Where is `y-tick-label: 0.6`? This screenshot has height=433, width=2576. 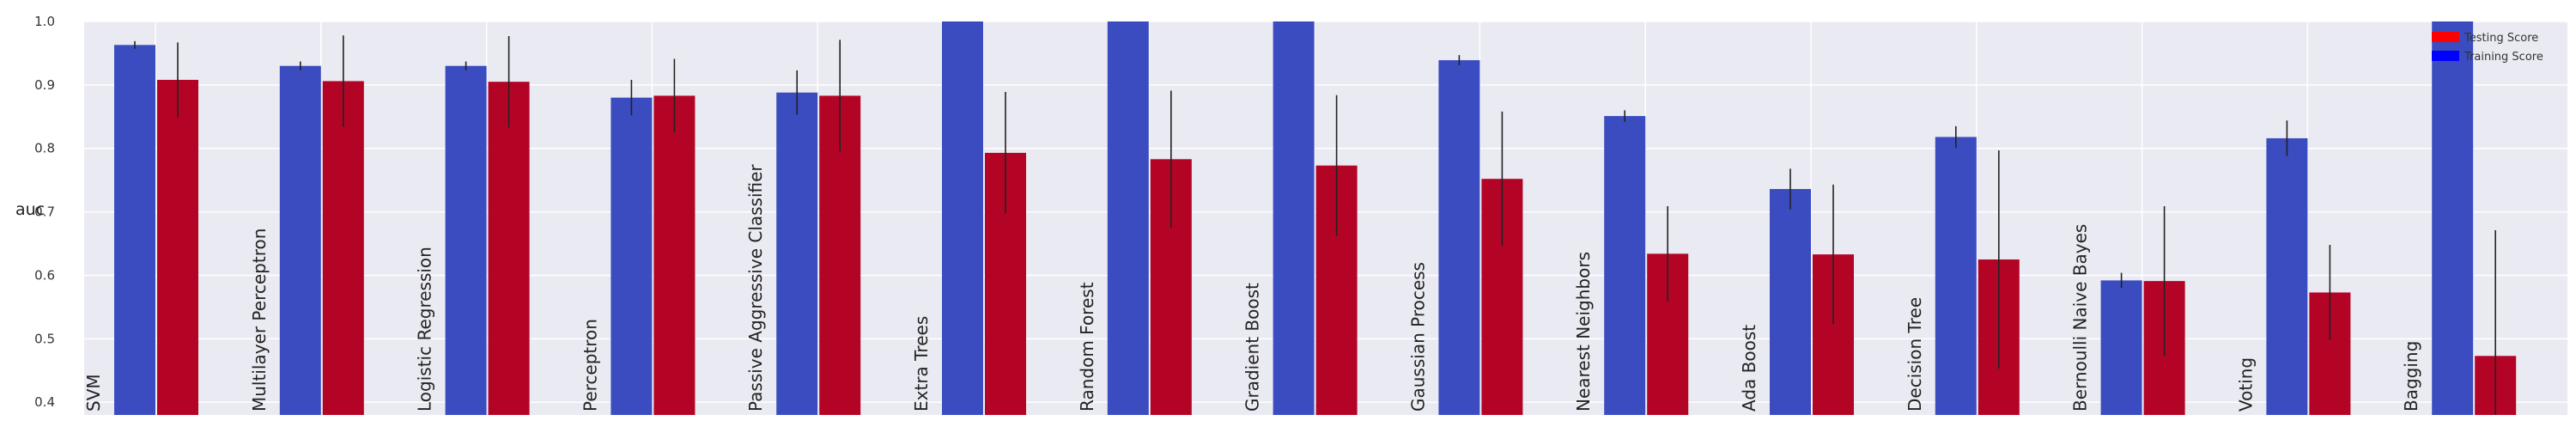
y-tick-label: 0.6 is located at coordinates (44, 275).